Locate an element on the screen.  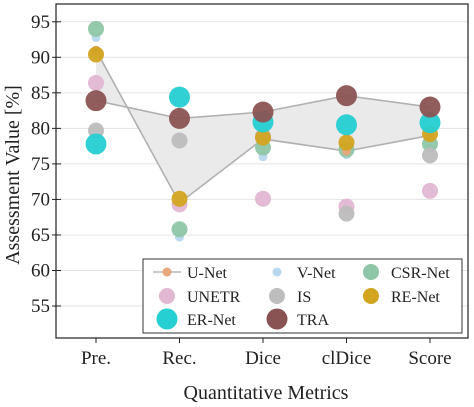
point-is-cldice is located at coordinates (346, 213).